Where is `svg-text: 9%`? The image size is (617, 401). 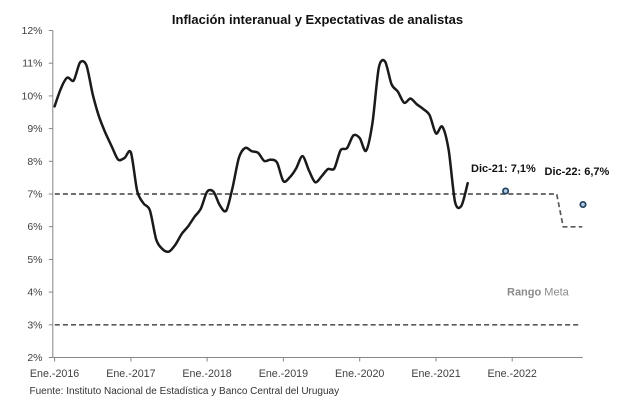 svg-text: 9% is located at coordinates (34, 129).